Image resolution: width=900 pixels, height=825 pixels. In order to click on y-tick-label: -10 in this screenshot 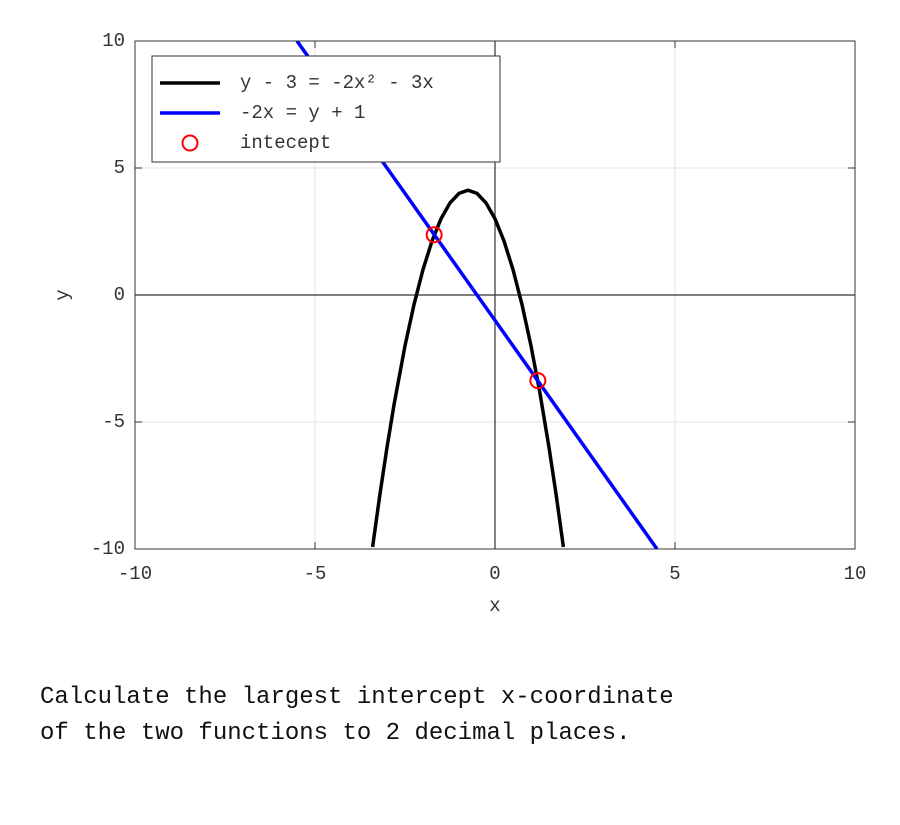, I will do `click(108, 549)`.